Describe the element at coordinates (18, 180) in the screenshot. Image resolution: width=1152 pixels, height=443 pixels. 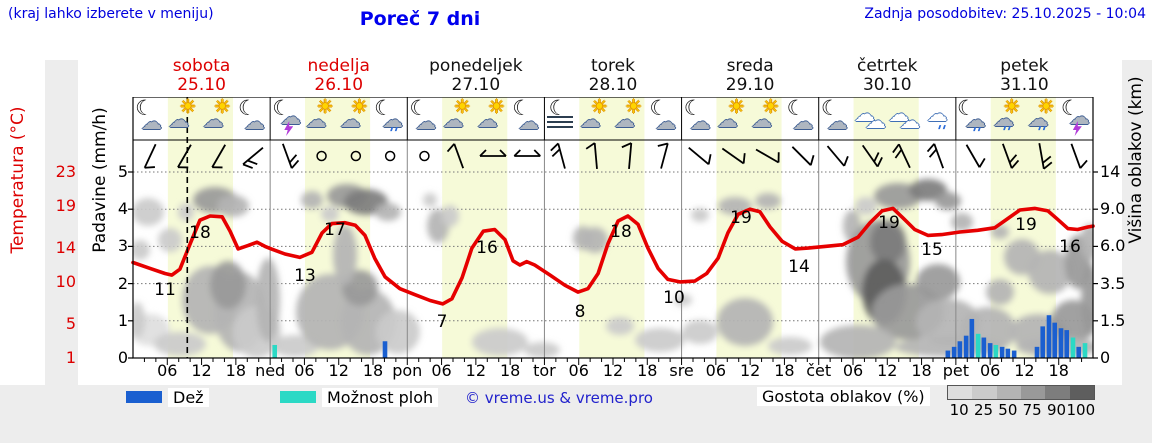
I see `temperature-axis-label: Temperatura (°C)` at that location.